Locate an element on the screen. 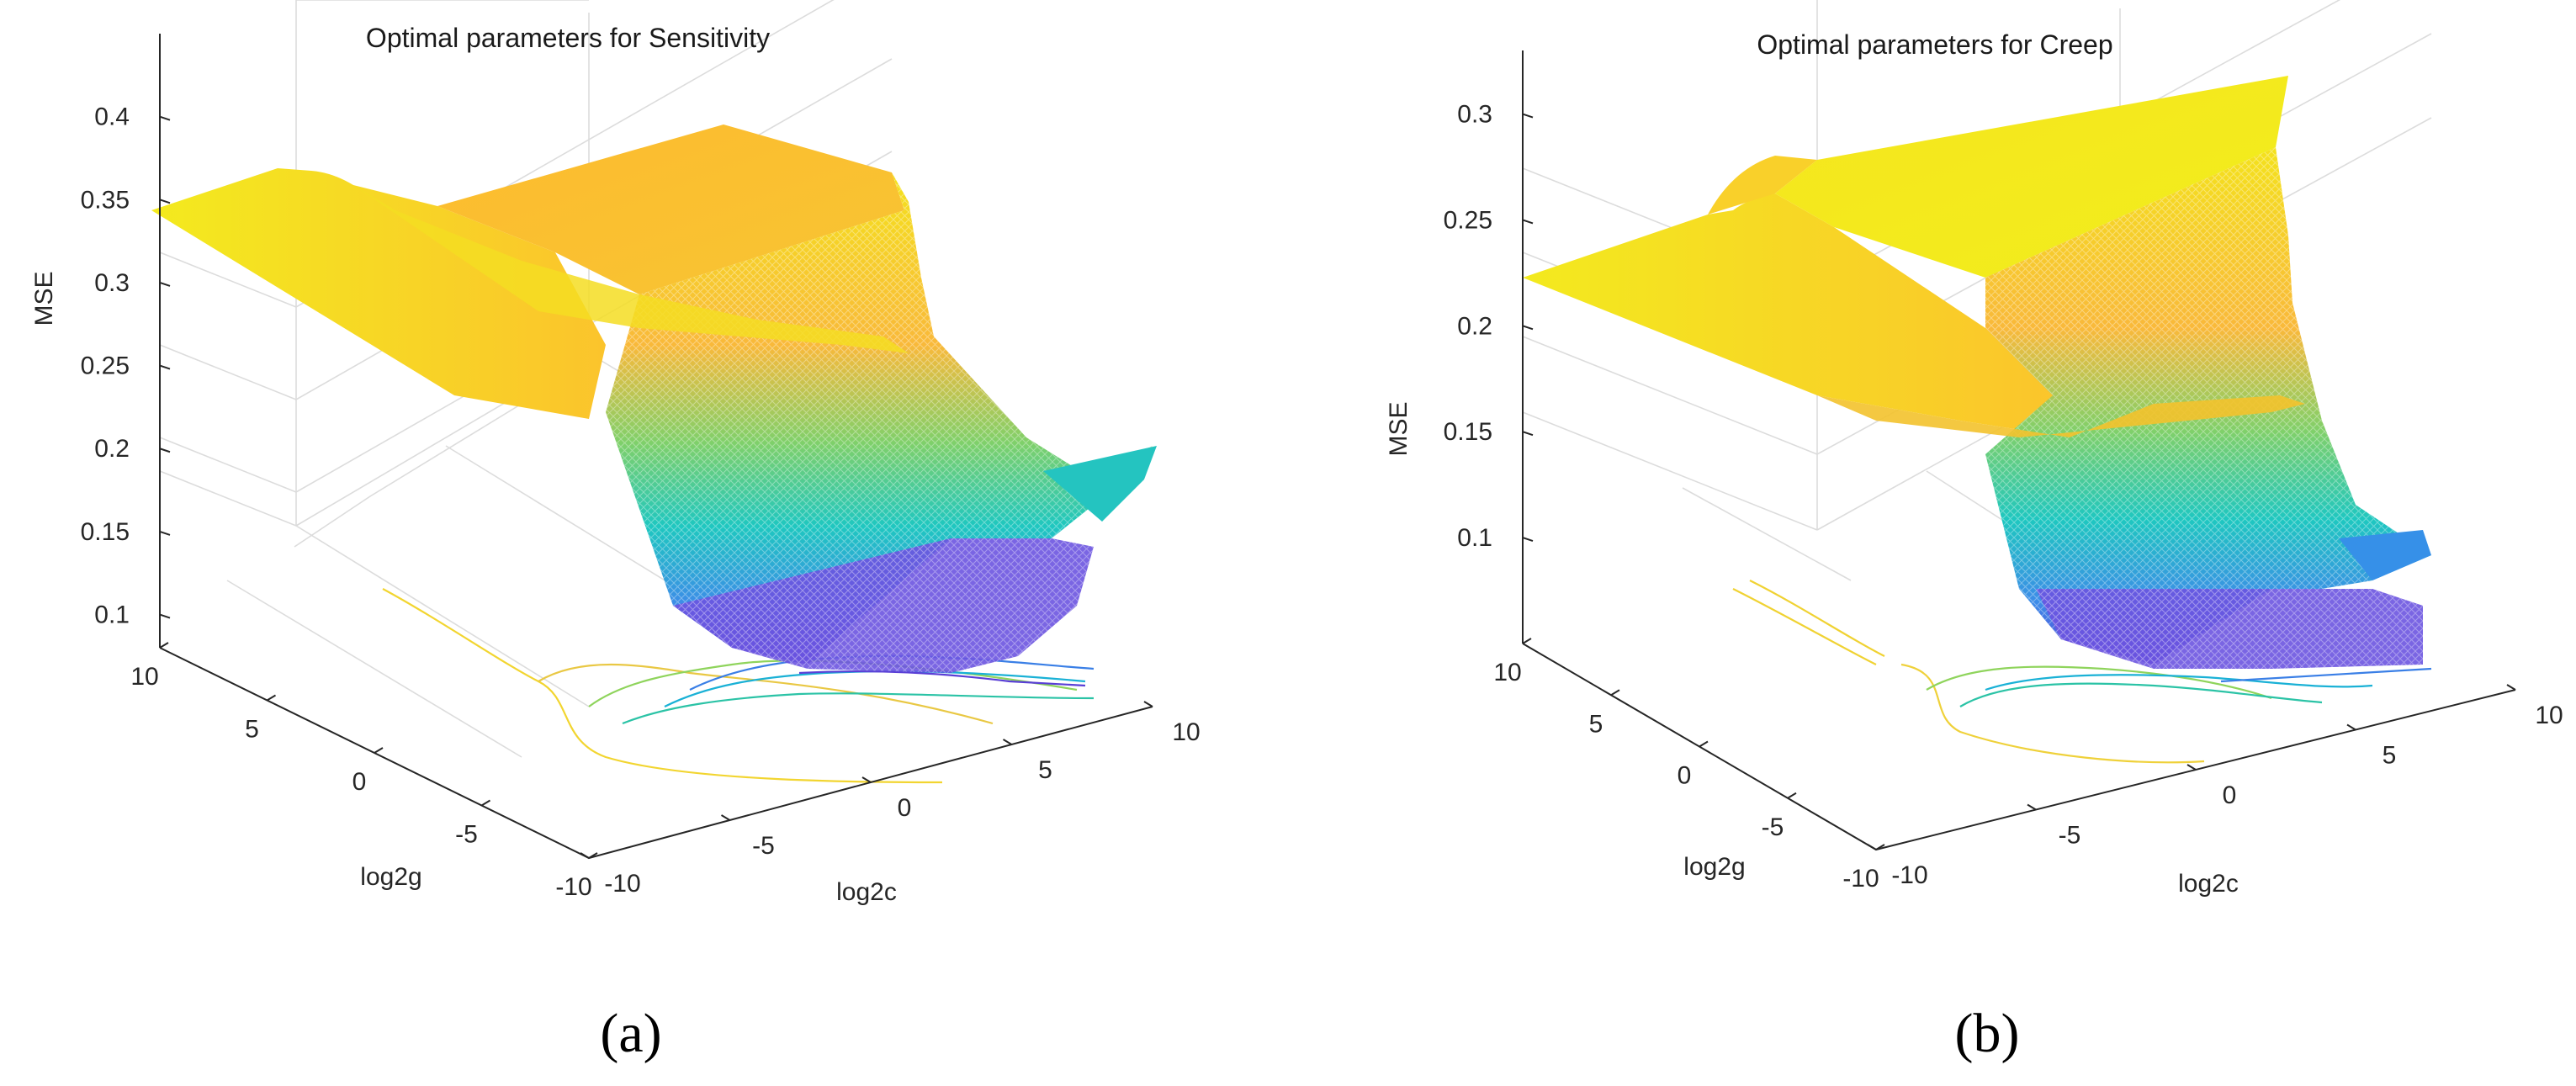 The width and height of the screenshot is (2576, 1086). panel-a-ztick-label: 0.35 is located at coordinates (105, 200).